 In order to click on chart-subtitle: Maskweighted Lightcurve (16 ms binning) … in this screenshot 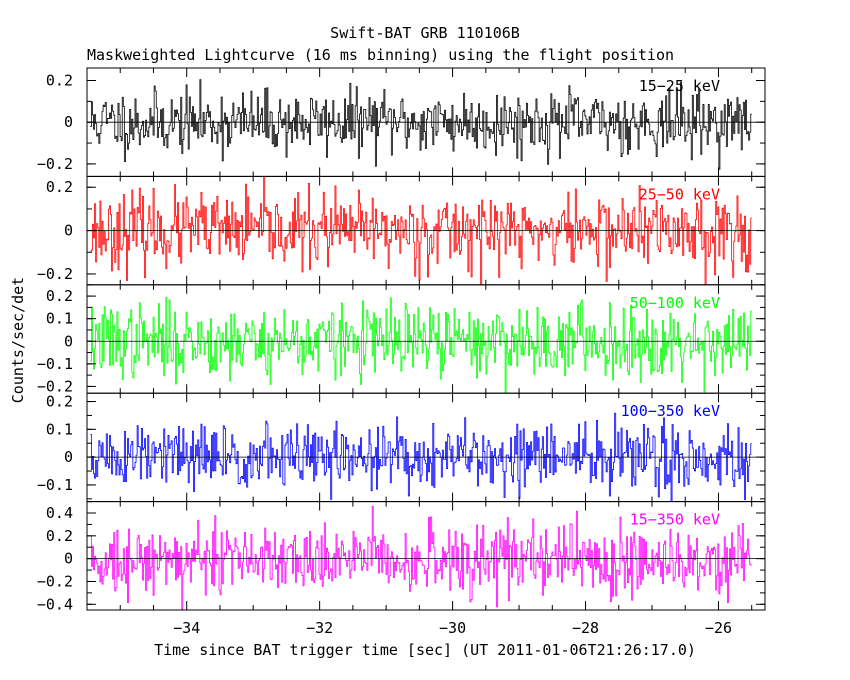, I will do `click(380, 55)`.